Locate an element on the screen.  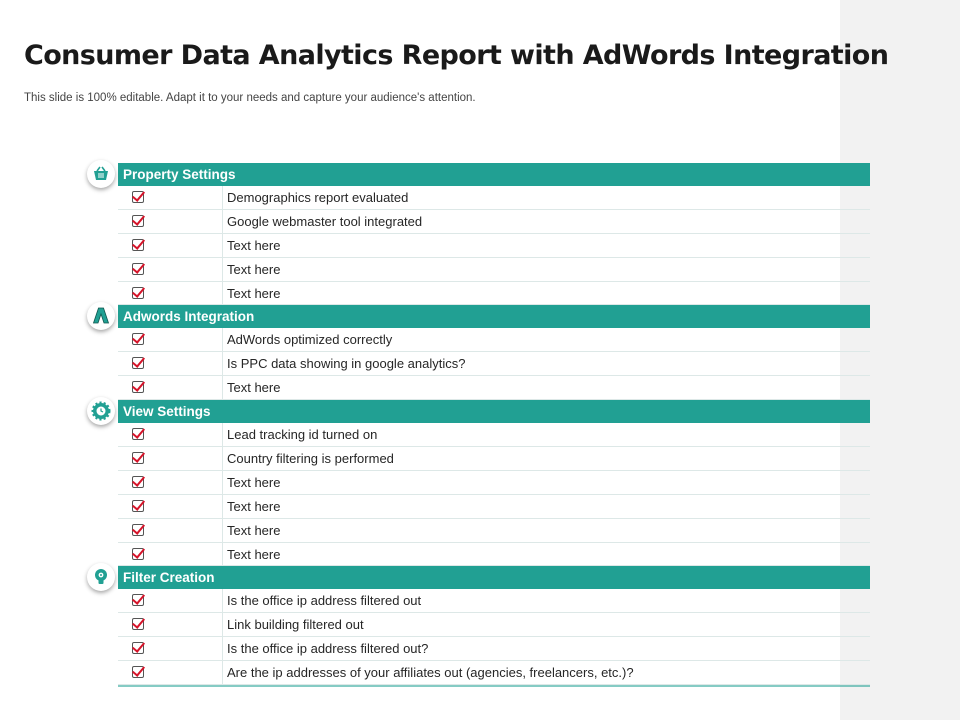
checklist-row: Is PPC data showing in google analytics? is located at coordinates (494, 364).